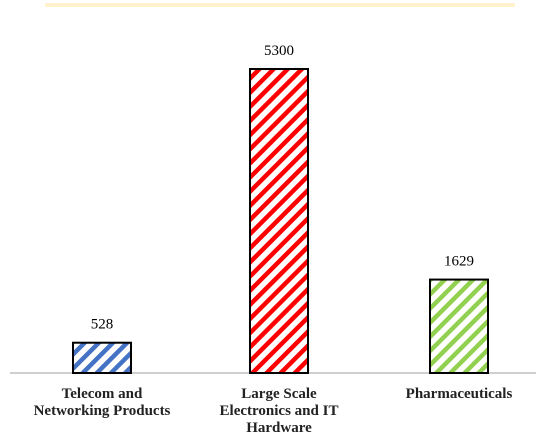 The height and width of the screenshot is (444, 536). What do you see at coordinates (459, 262) in the screenshot?
I see `data-label: 1629` at bounding box center [459, 262].